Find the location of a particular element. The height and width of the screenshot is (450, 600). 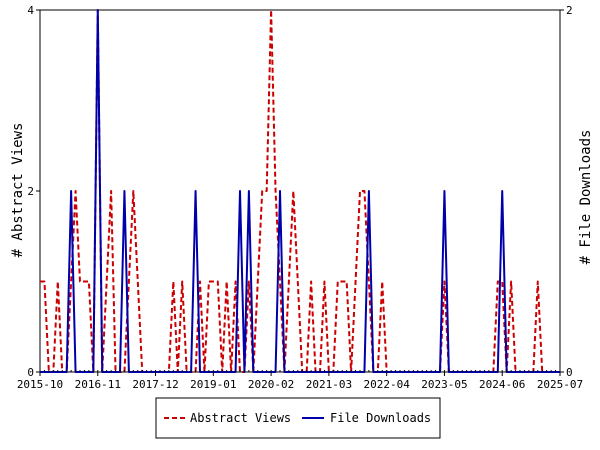

x-tick-label: 2019-01 is located at coordinates (213, 384).